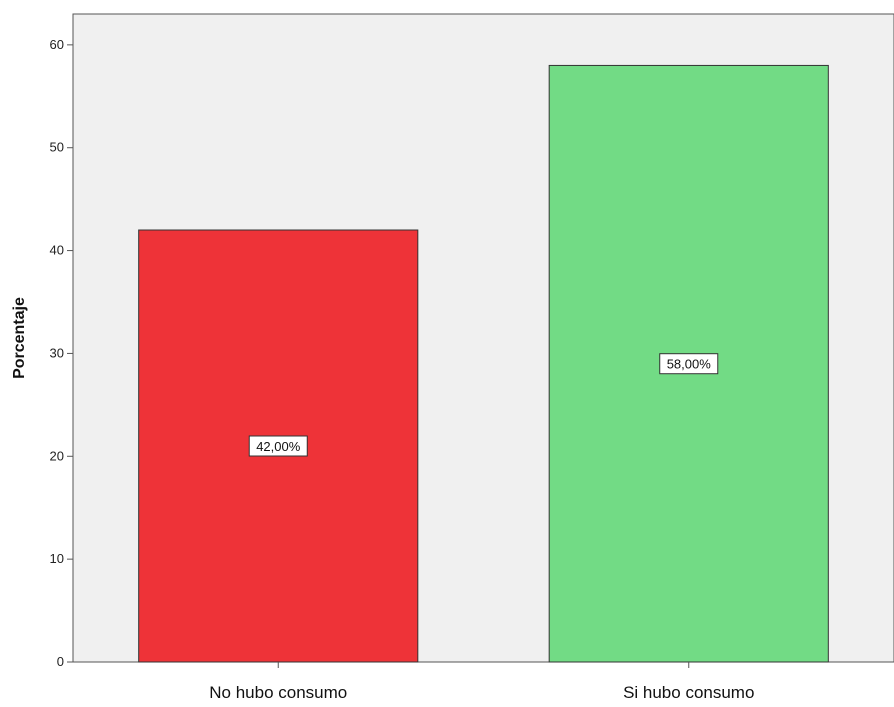  Describe the element at coordinates (57, 558) in the screenshot. I see `y-tick-label: 10` at that location.